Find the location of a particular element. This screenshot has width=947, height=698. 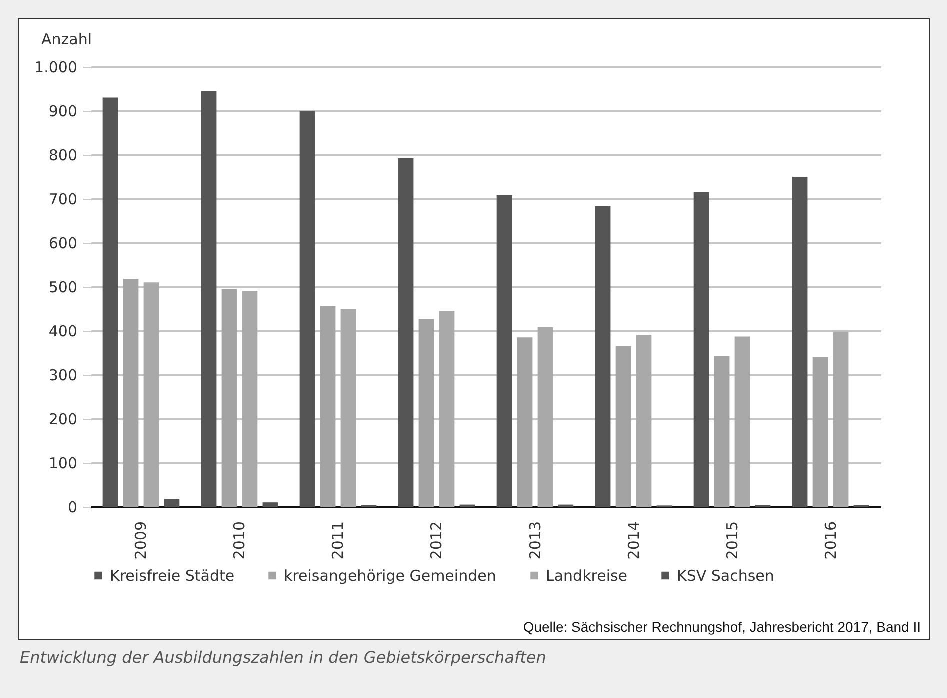

y-tick-label: 800 is located at coordinates (63, 155).